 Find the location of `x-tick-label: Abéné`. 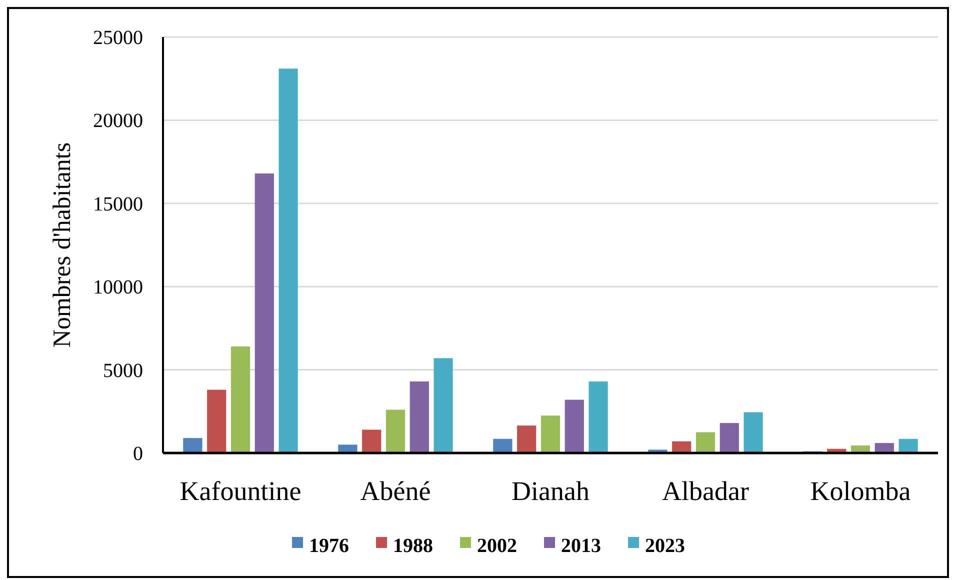

x-tick-label: Abéné is located at coordinates (395, 491).